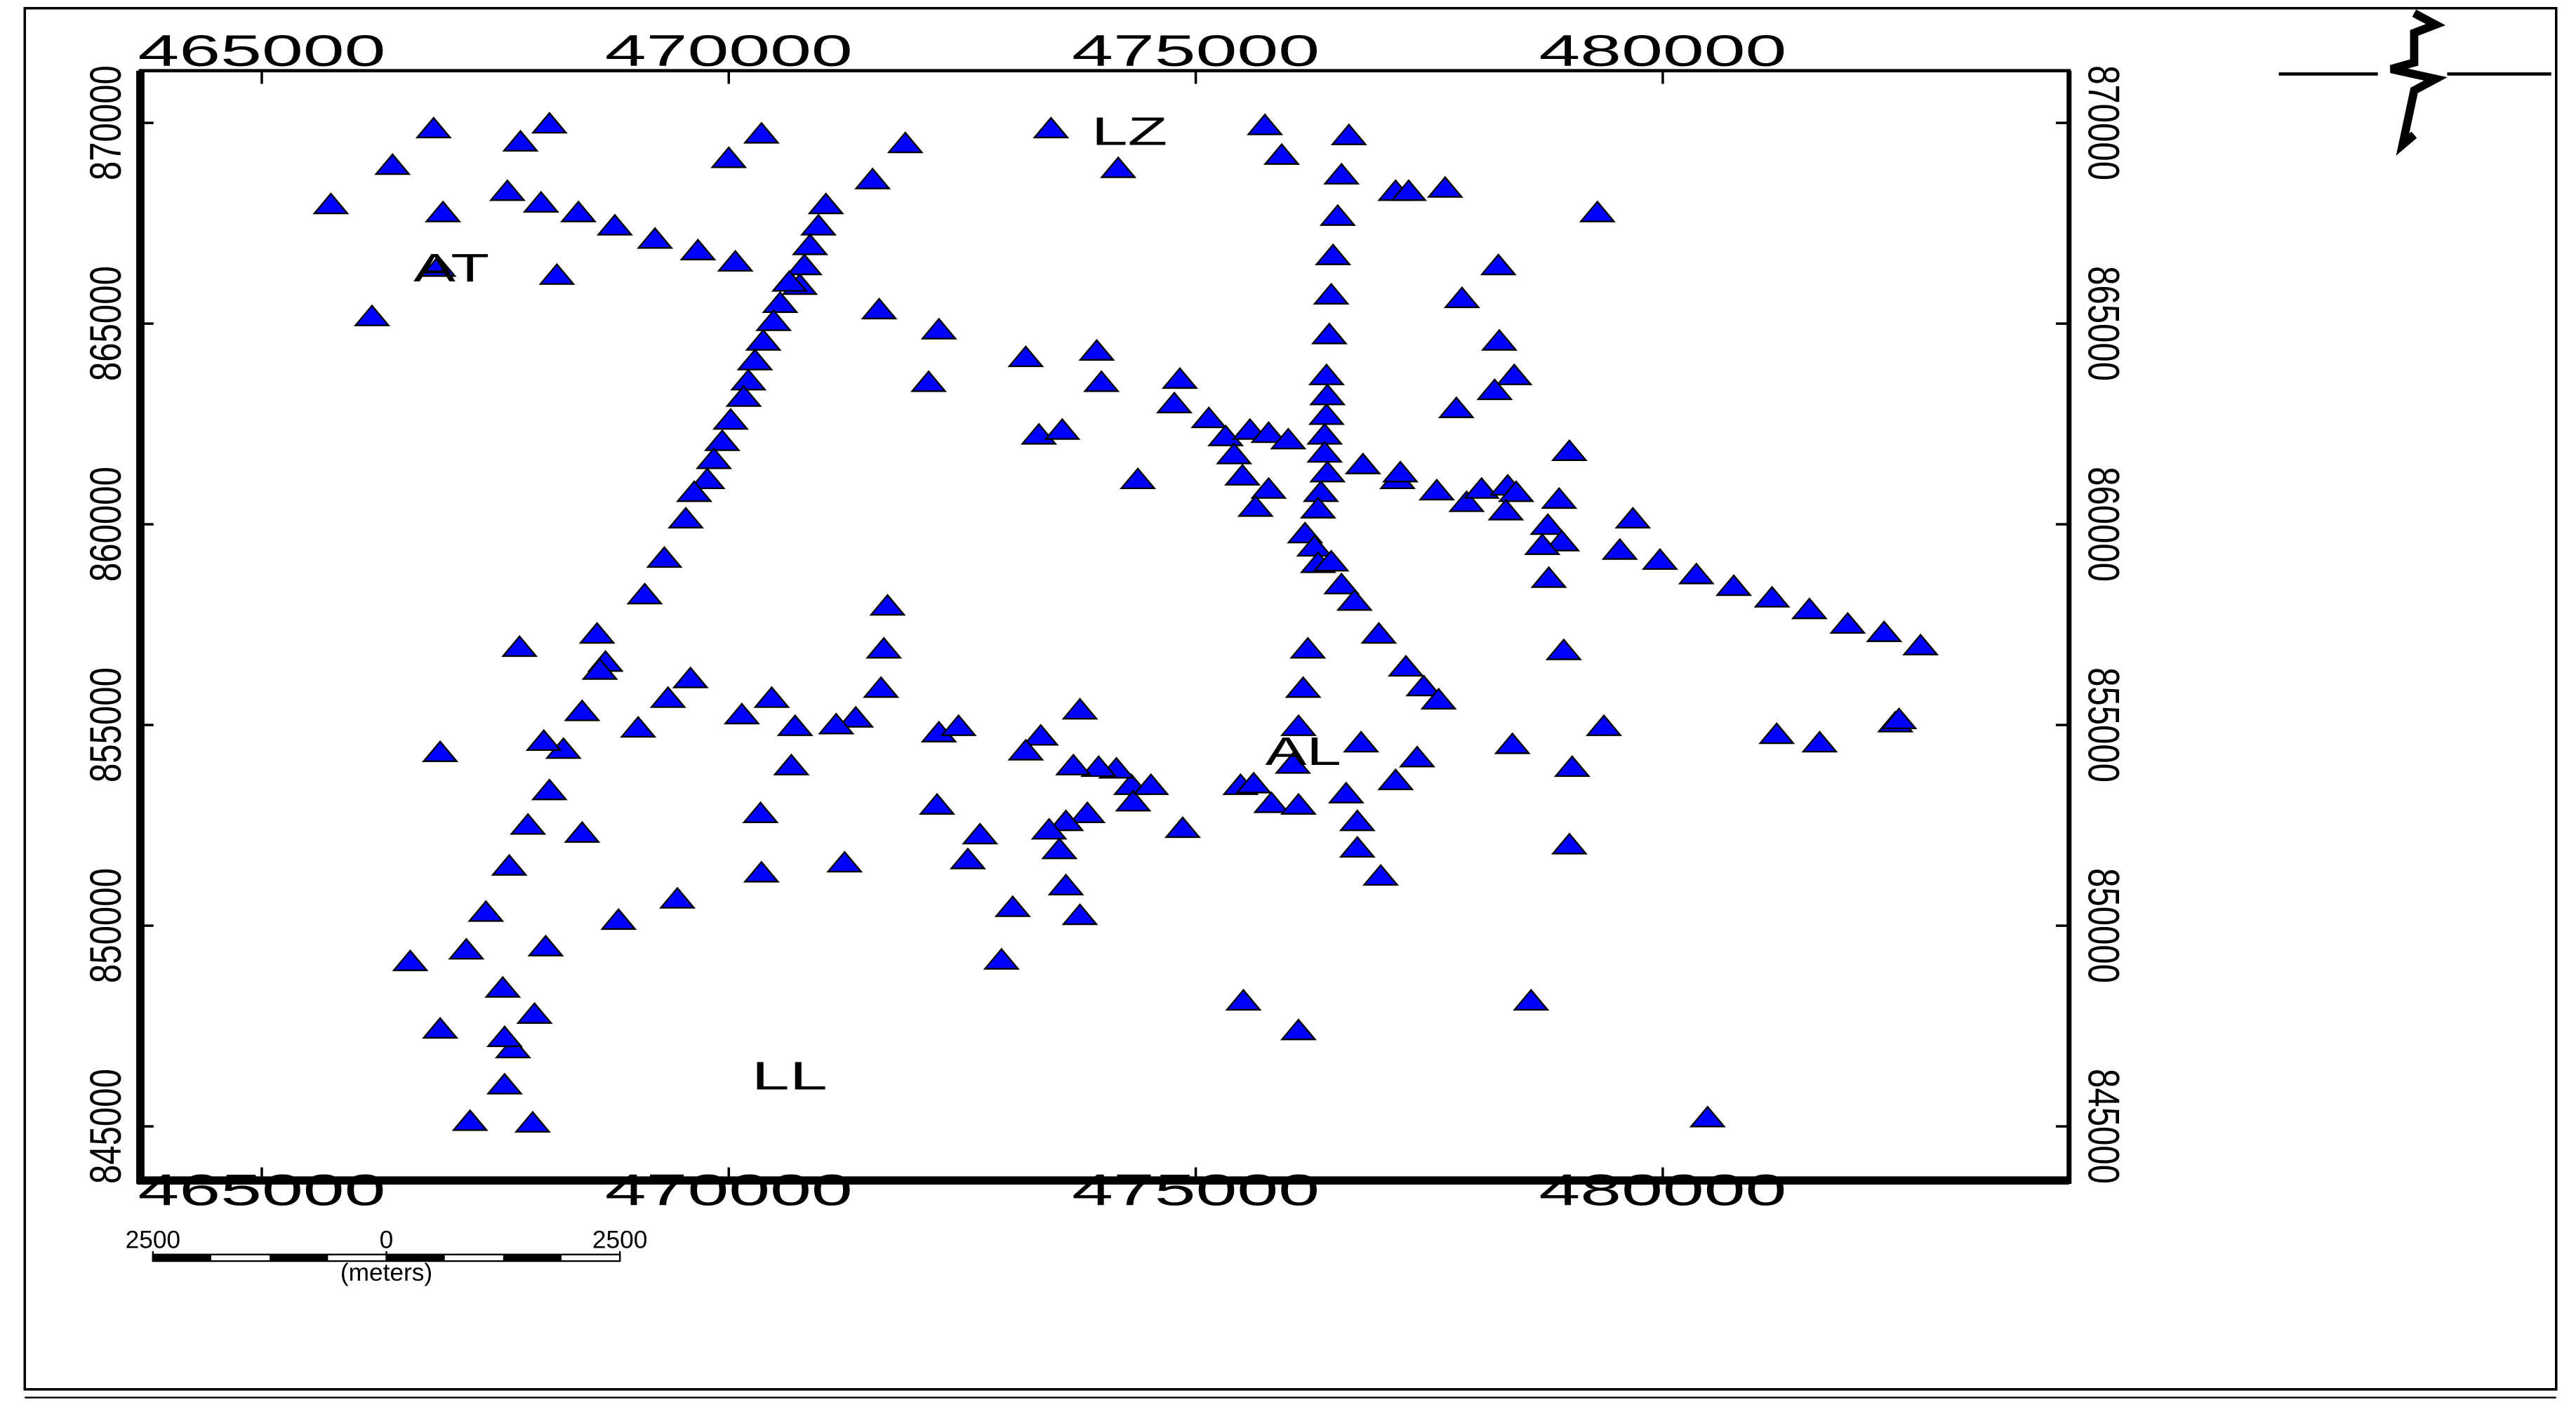  I want to click on y-tick-label: 845000, so click(106, 1126).